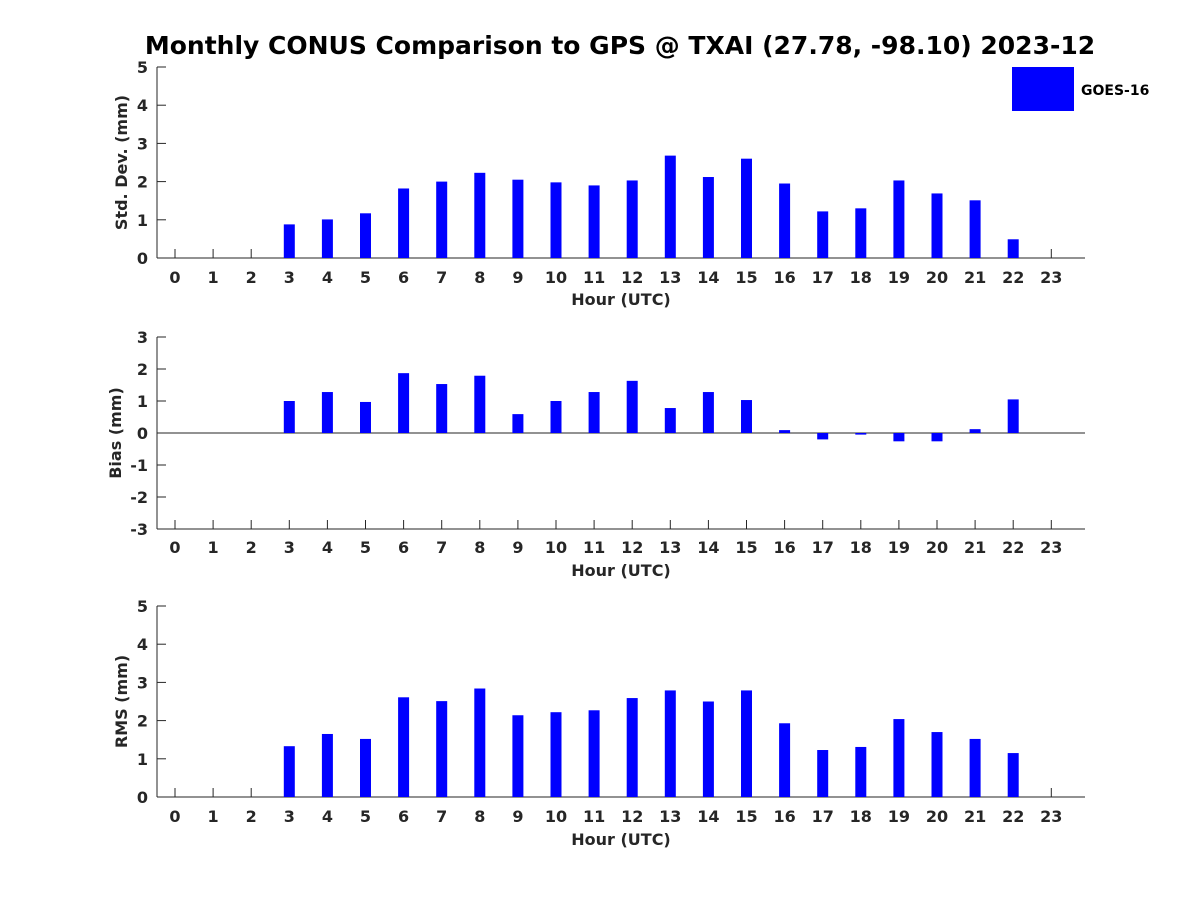 This screenshot has height=900, width=1200. Describe the element at coordinates (823, 816) in the screenshot. I see `rms-x-tick-label: 17` at that location.